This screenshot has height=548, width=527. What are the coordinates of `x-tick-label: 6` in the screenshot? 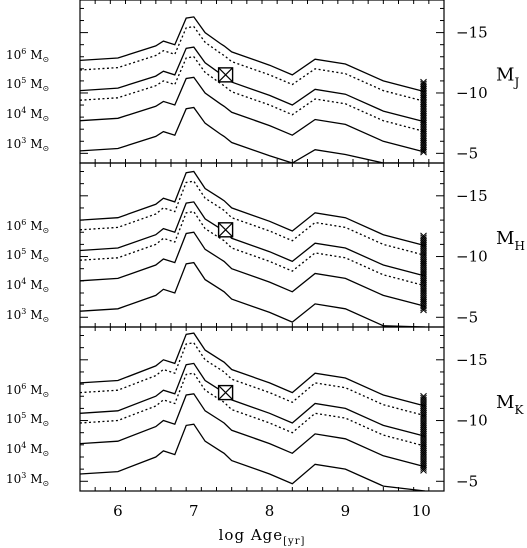 It's located at (118, 511).